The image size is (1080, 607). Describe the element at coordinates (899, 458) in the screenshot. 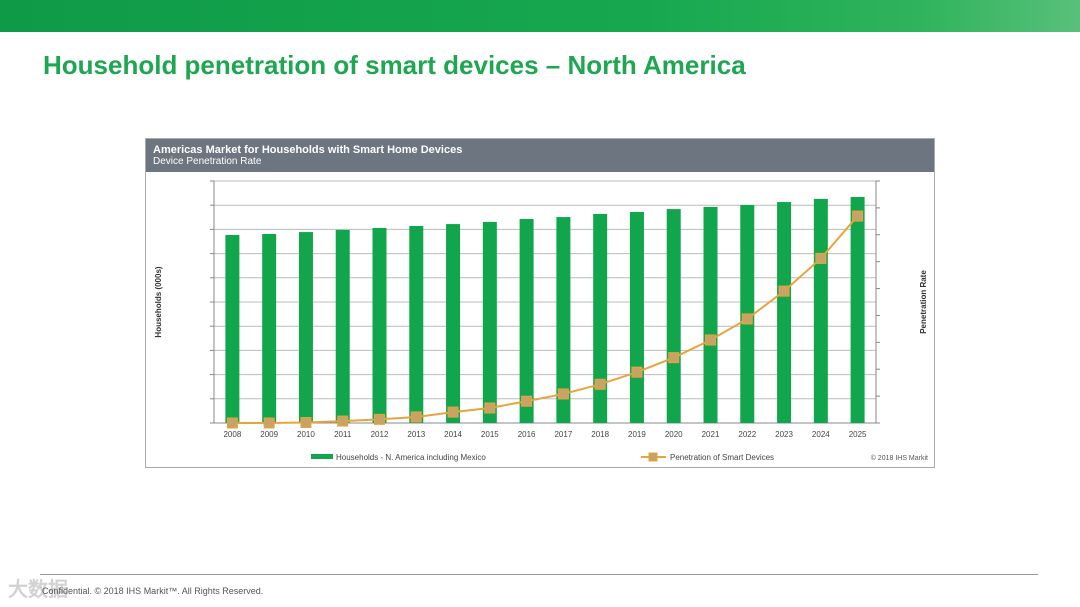

I see `chart-copyright: © 2018 IHS Markit` at that location.